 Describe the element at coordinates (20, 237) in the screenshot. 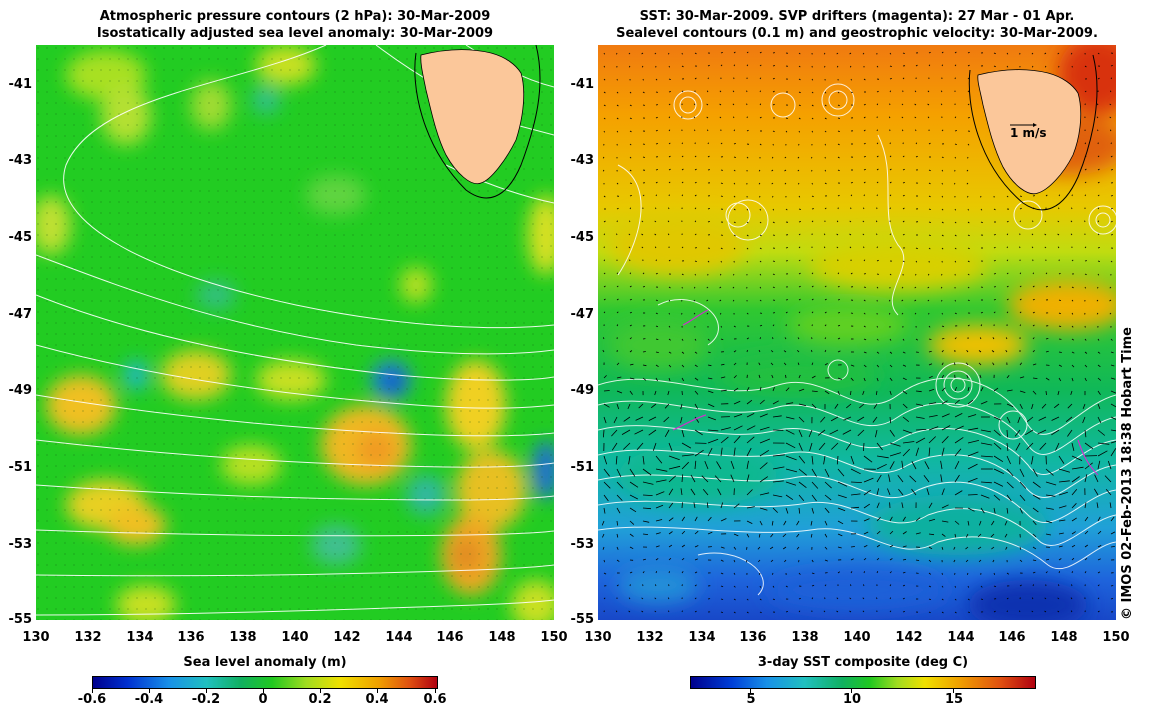

I see `left-y-tick: -45` at that location.